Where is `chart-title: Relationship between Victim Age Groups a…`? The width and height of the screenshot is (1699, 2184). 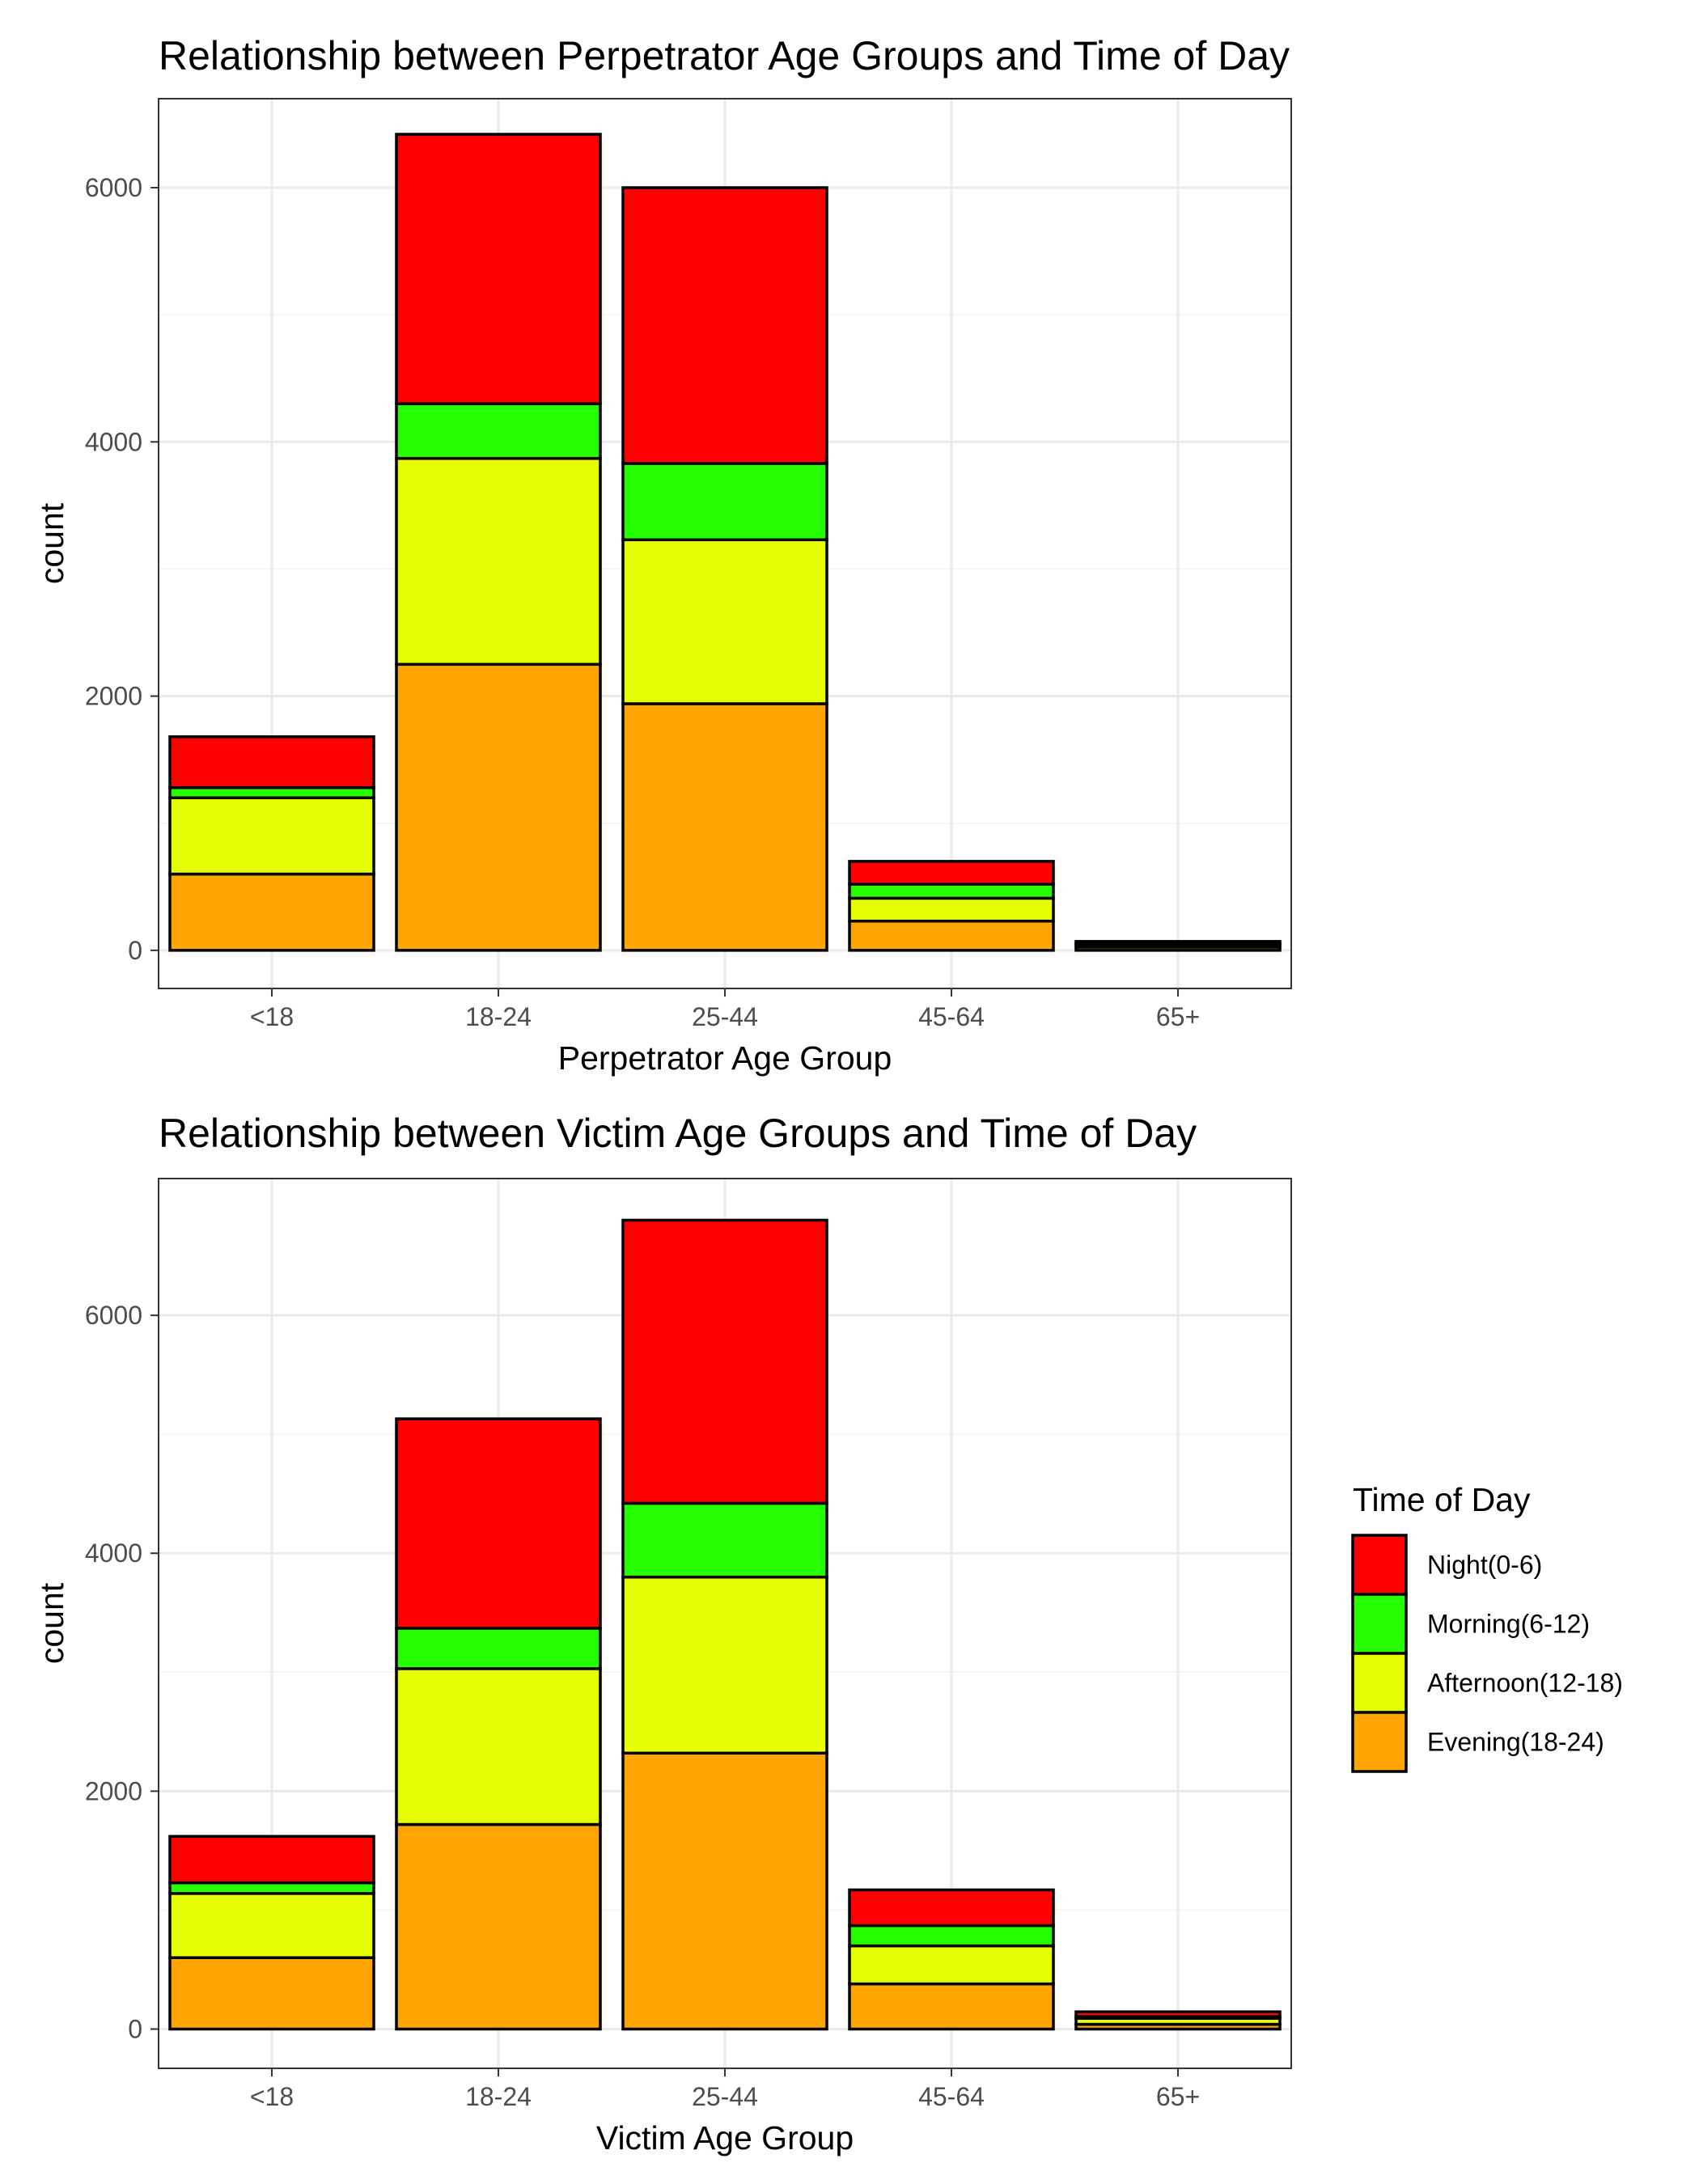 chart-title: Relationship between Victim Age Groups a… is located at coordinates (678, 1133).